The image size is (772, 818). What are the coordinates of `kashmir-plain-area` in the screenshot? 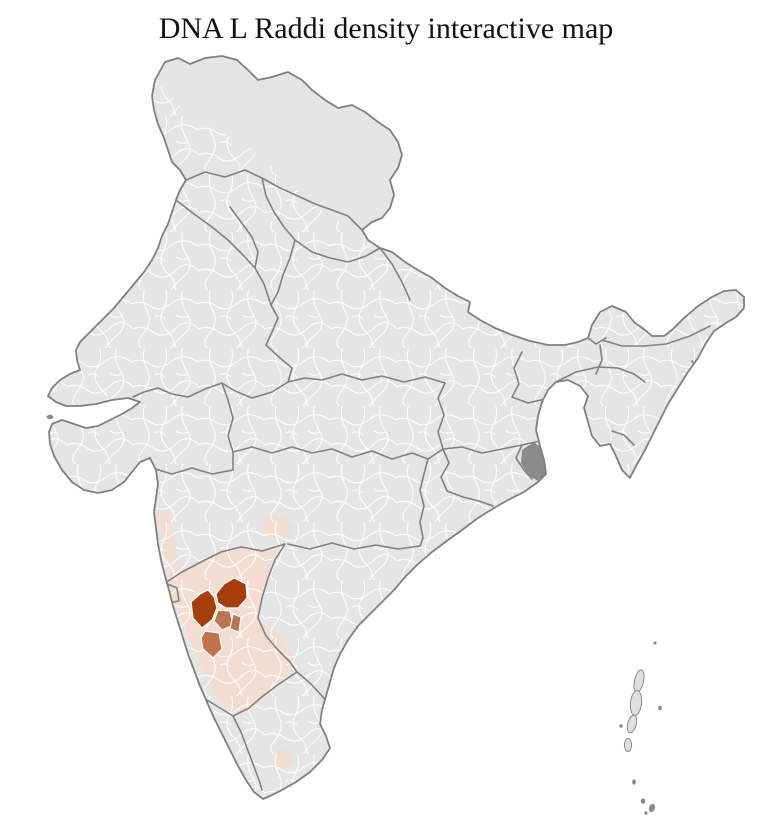 It's located at (278, 143).